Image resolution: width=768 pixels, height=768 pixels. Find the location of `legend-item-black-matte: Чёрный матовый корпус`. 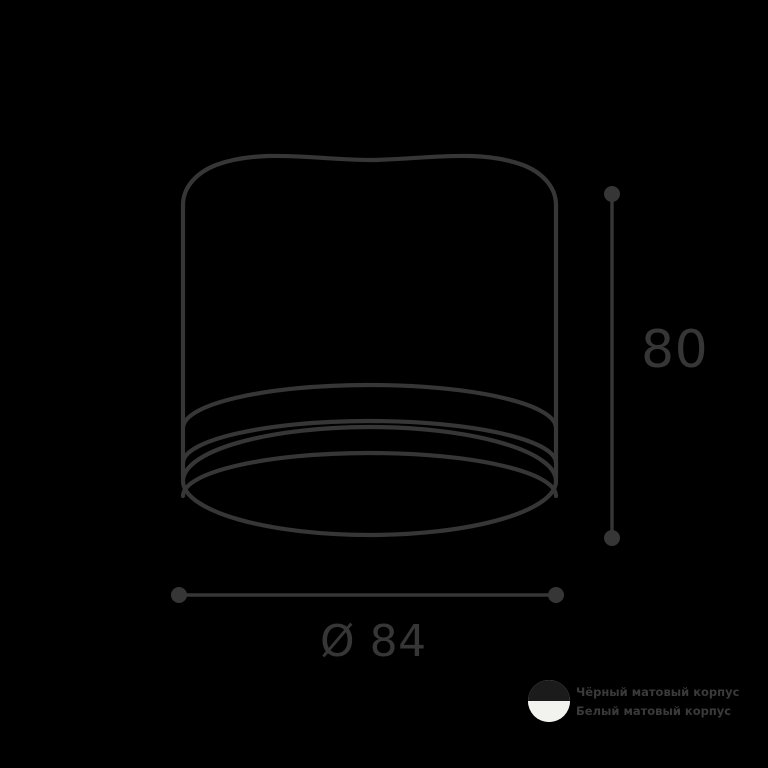

legend-item-black-matte: Чёрный матовый корпус is located at coordinates (658, 692).